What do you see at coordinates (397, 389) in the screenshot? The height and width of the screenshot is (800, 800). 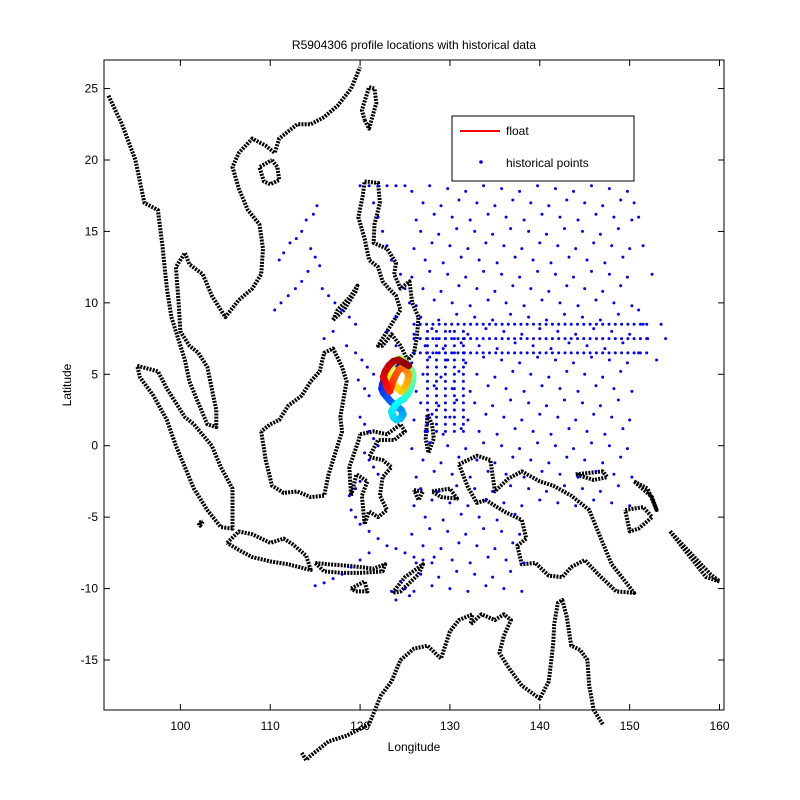 I see `float-trajectory-layer` at bounding box center [397, 389].